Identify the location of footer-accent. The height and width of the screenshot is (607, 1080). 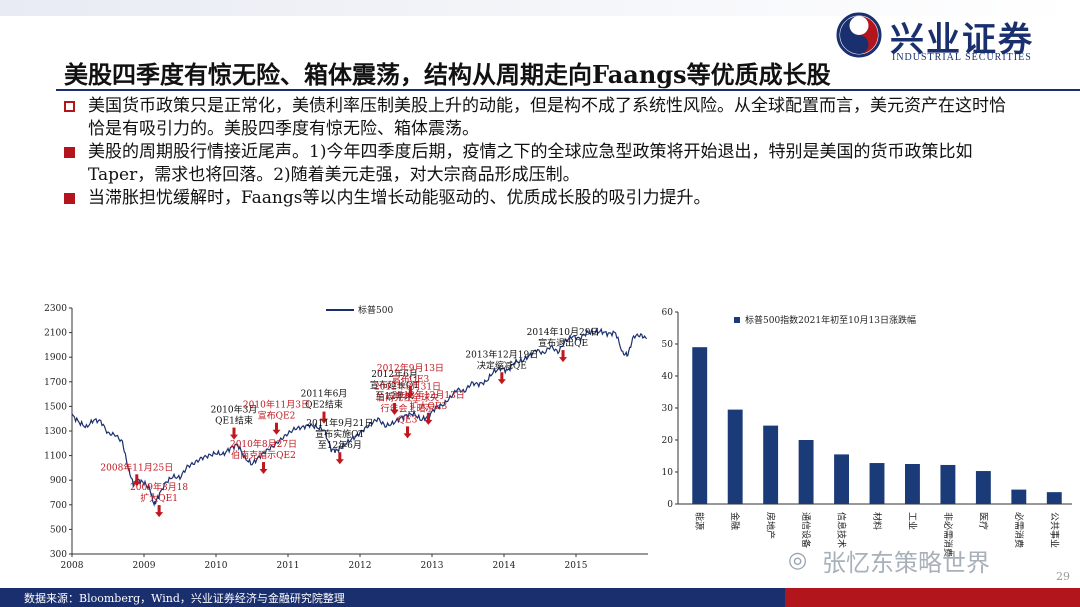
(932, 597).